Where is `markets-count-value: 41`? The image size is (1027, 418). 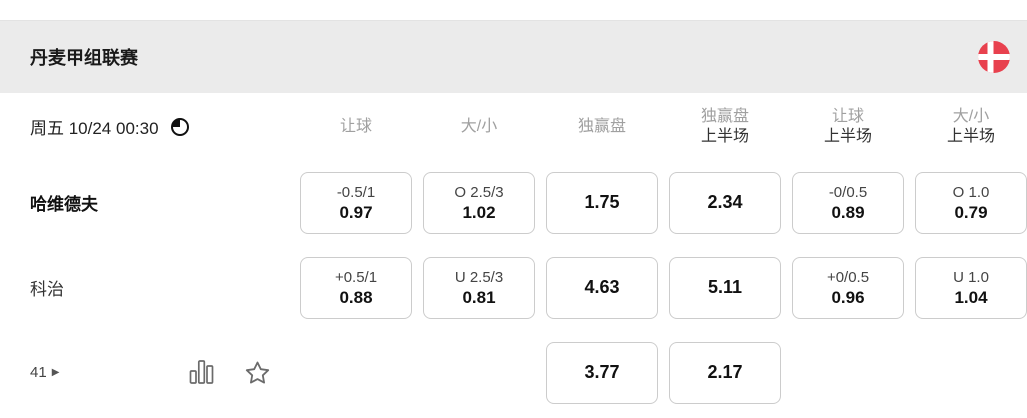 markets-count-value: 41 is located at coordinates (38, 372).